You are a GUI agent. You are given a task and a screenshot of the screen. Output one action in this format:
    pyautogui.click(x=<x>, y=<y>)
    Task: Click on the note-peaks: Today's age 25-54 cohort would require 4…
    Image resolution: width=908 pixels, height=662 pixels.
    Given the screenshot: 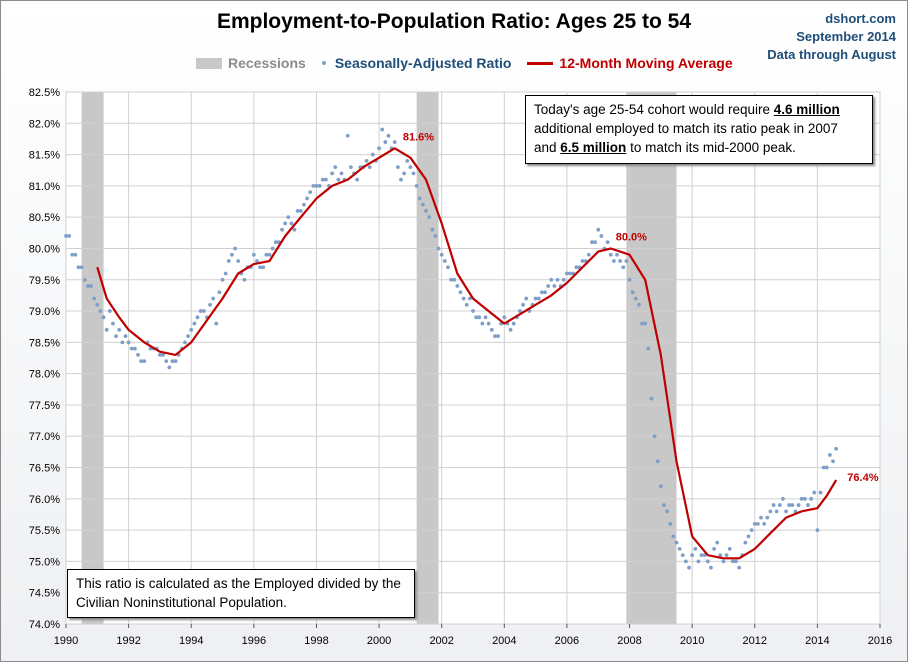 What is the action you would take?
    pyautogui.click(x=699, y=129)
    